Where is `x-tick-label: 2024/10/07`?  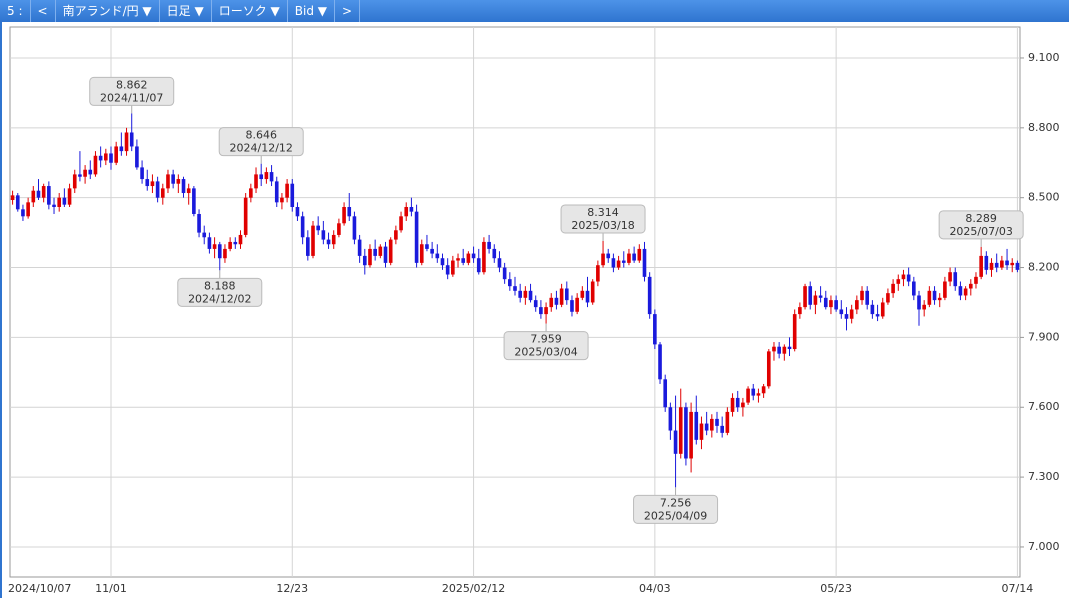 x-tick-label: 2024/10/07 is located at coordinates (39, 588).